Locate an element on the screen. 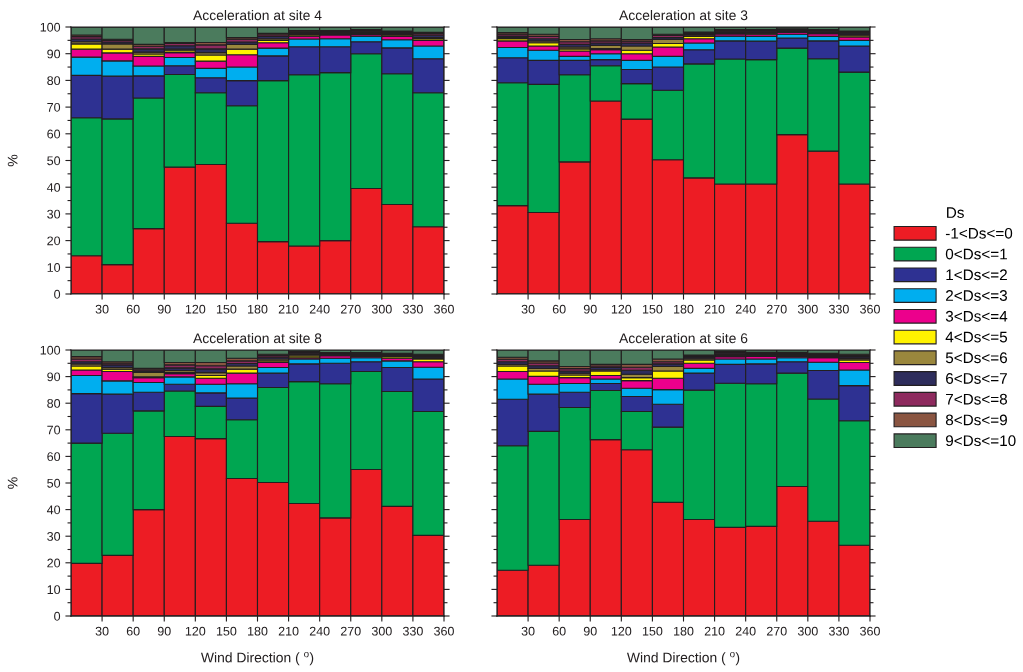 This screenshot has width=1023, height=672. legend-label: 5<Ds<=6 is located at coordinates (976, 358).